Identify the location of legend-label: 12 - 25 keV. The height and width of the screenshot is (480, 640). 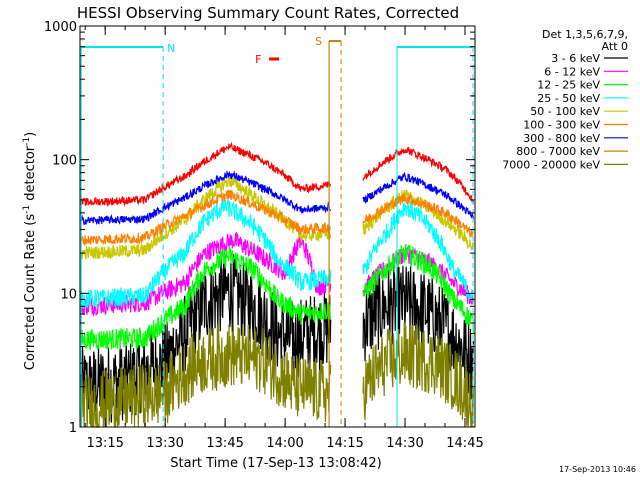
(568, 85).